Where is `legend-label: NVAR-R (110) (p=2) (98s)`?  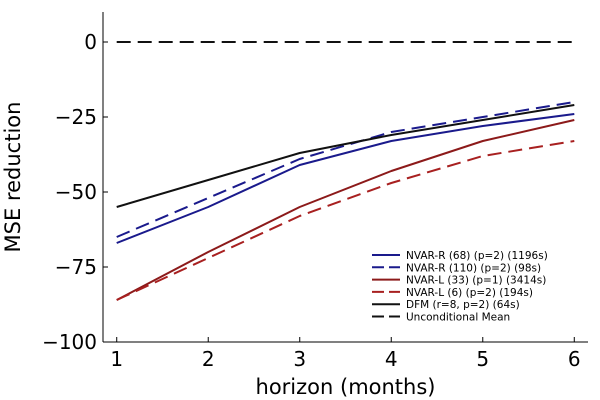 legend-label: NVAR-R (110) (p=2) (98s) is located at coordinates (473, 268).